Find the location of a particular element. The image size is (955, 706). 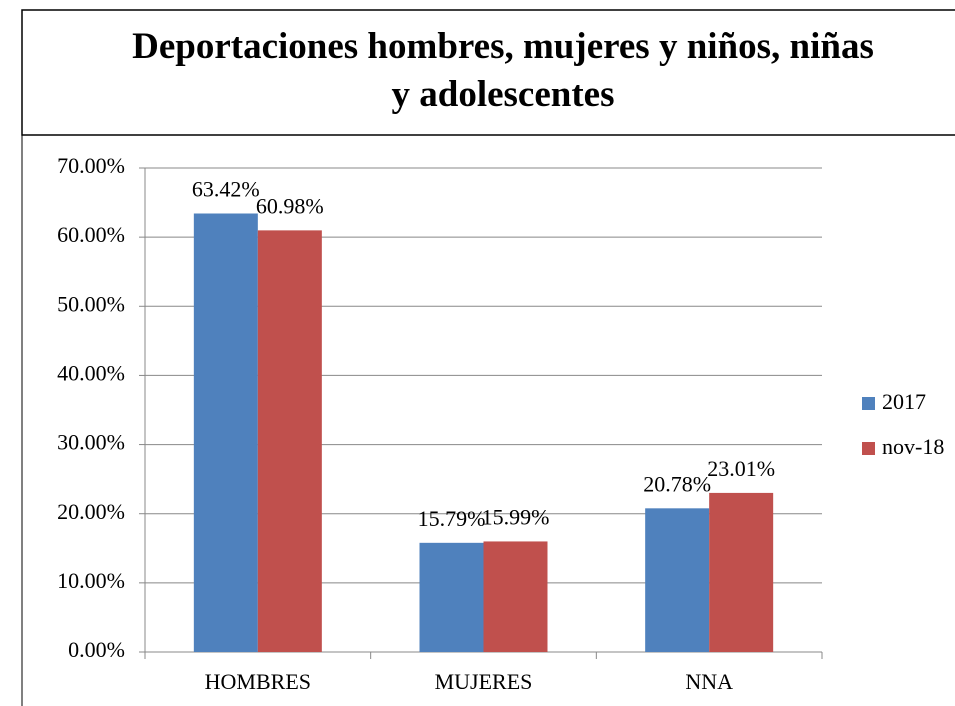

data-label: 15.99% is located at coordinates (516, 516).